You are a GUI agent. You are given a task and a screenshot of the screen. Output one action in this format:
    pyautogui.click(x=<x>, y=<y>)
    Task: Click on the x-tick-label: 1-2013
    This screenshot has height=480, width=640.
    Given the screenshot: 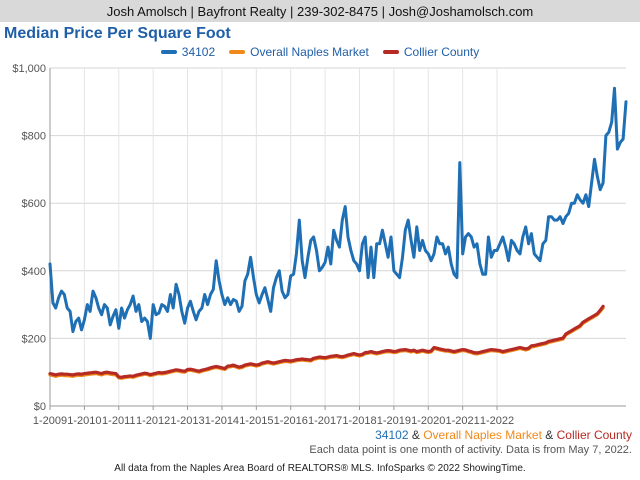 What is the action you would take?
    pyautogui.click(x=187, y=421)
    